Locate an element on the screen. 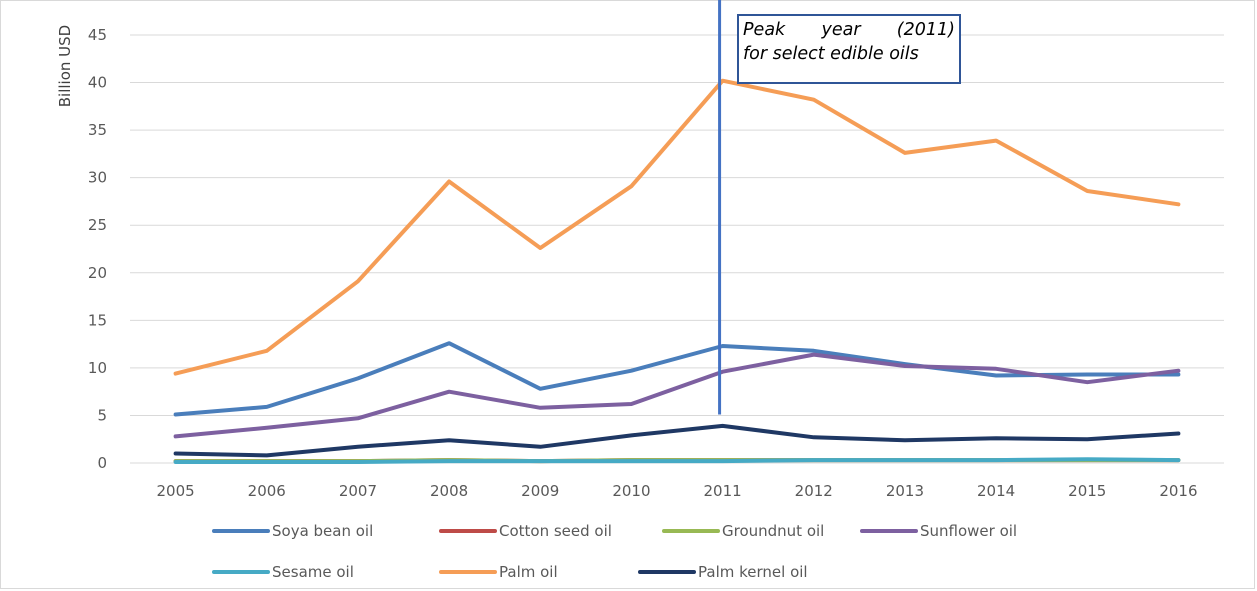 The width and height of the screenshot is (1257, 591). peak-year-annotation: Peak year (2011) for select edible oils is located at coordinates (849, 49).